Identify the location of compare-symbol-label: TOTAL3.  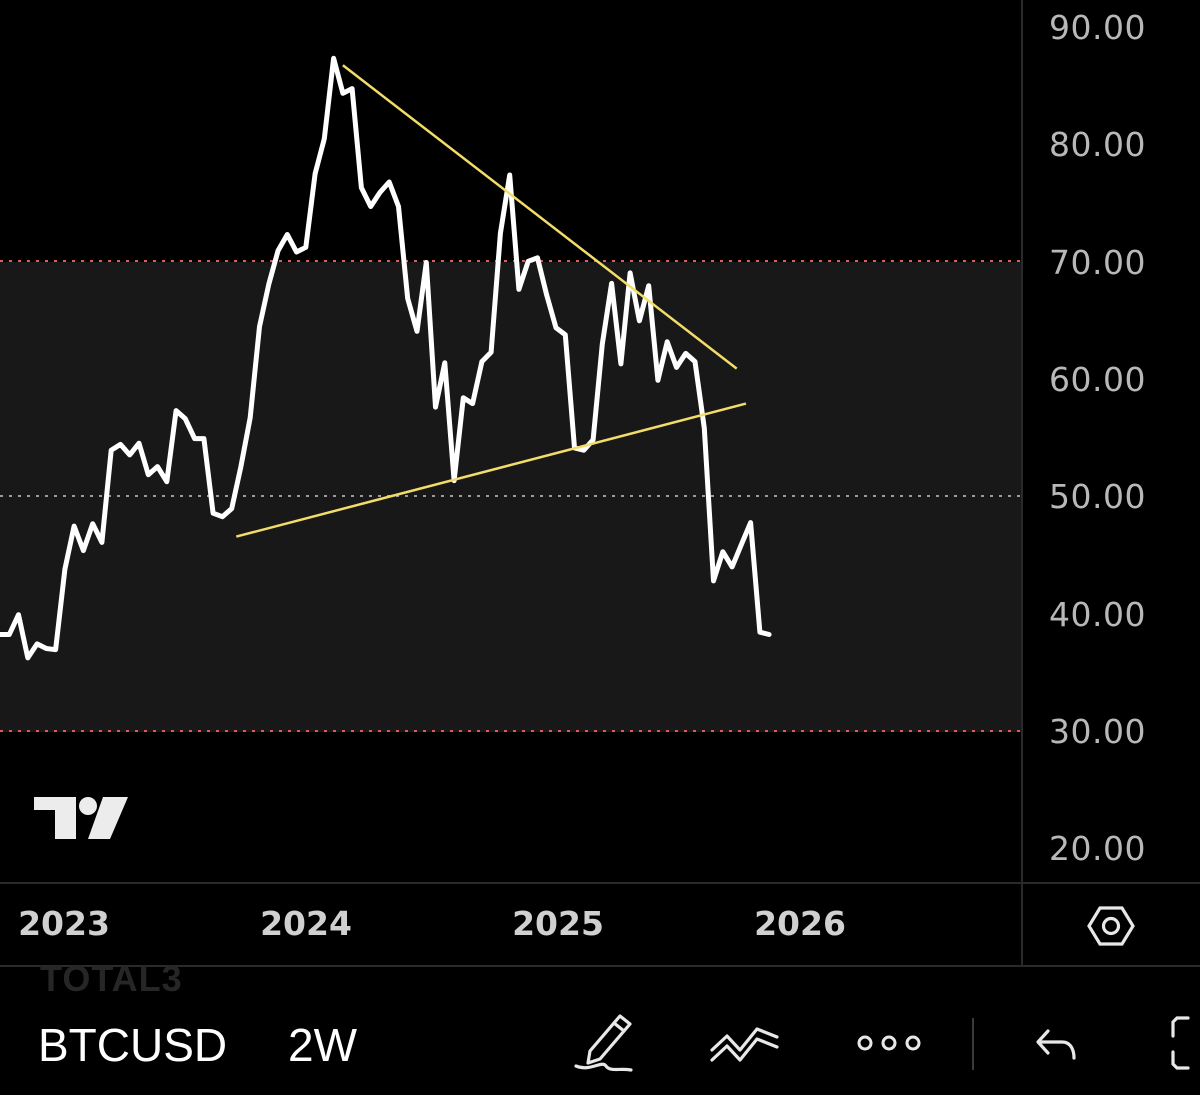
(111, 978).